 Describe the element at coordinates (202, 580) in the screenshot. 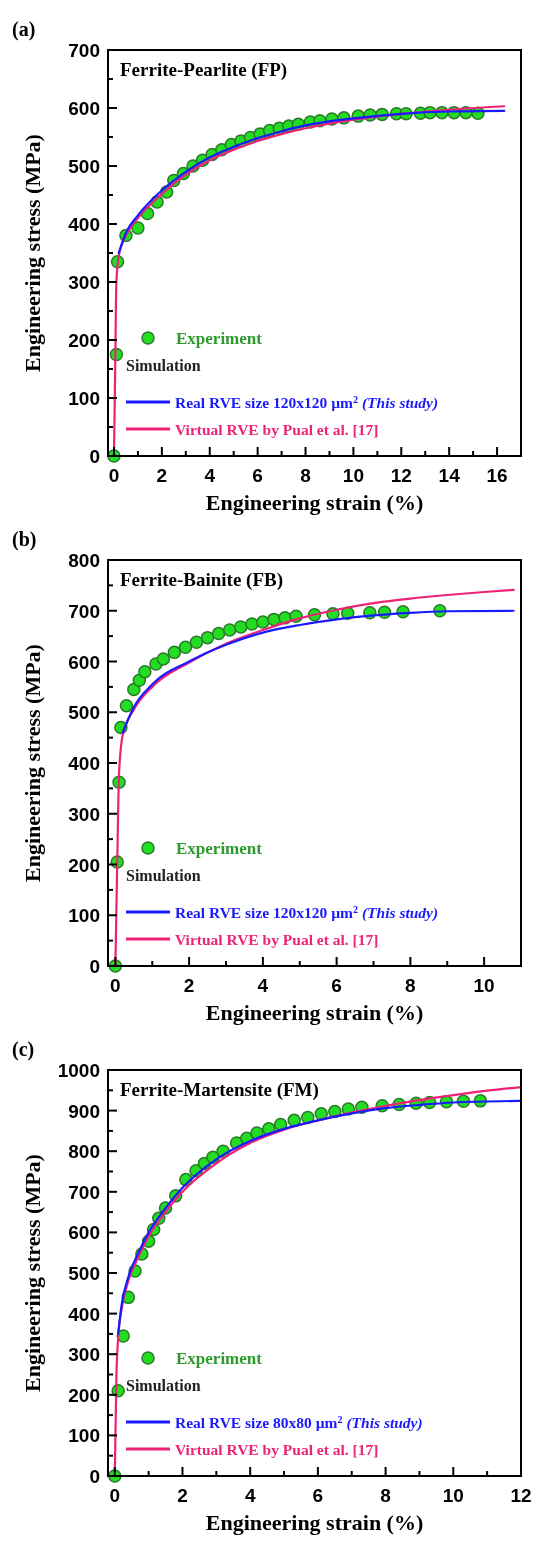

I see `text: Ferrite-Bainite (FB)` at that location.